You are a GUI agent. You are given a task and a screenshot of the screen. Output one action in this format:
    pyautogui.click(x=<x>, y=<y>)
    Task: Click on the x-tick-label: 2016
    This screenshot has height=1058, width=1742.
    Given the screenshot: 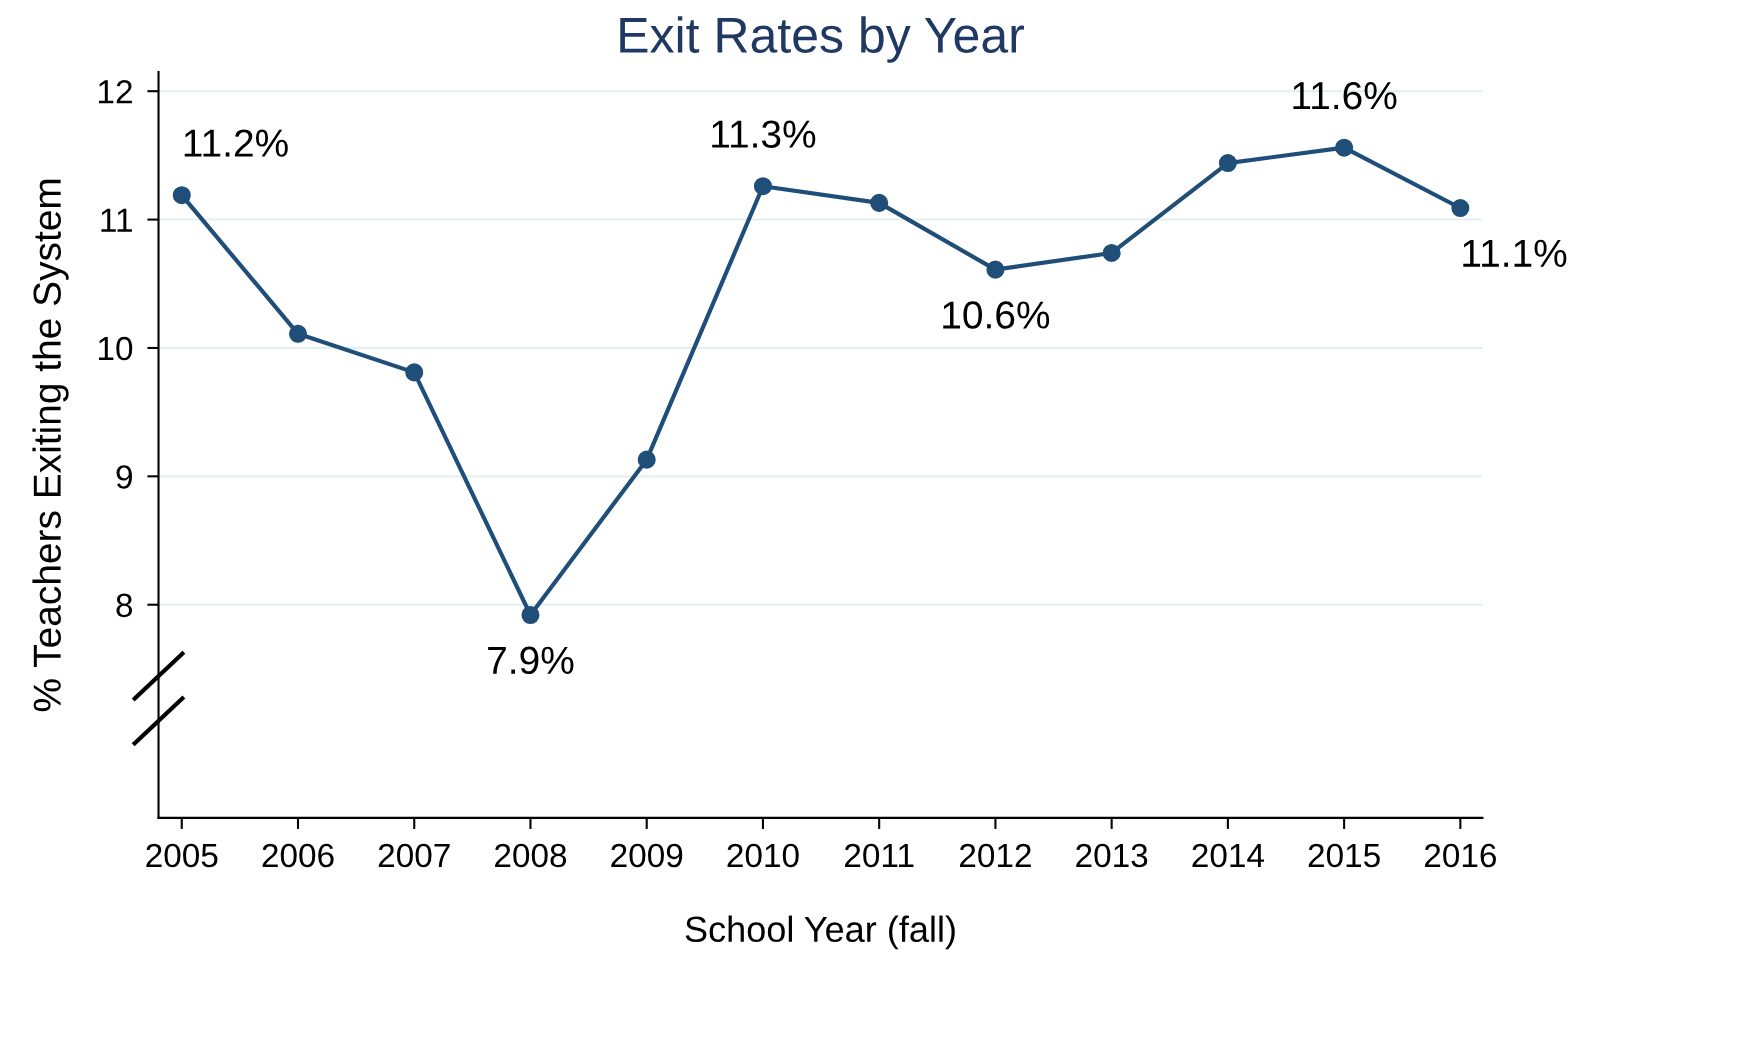 What is the action you would take?
    pyautogui.click(x=1460, y=855)
    